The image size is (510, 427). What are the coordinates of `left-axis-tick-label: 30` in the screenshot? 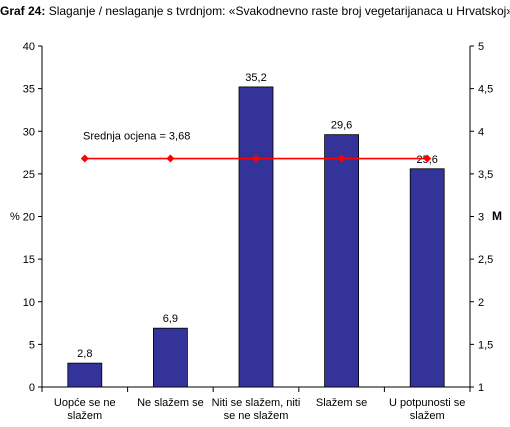 It's located at (29, 132).